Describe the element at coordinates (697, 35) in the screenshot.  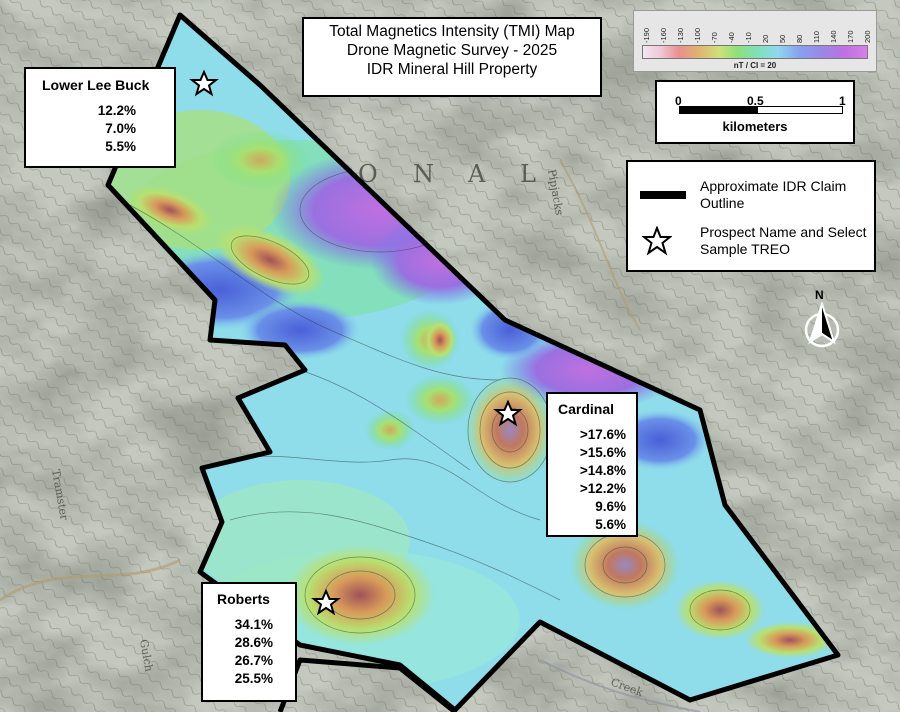
I see `color-scale-tick: -100` at that location.